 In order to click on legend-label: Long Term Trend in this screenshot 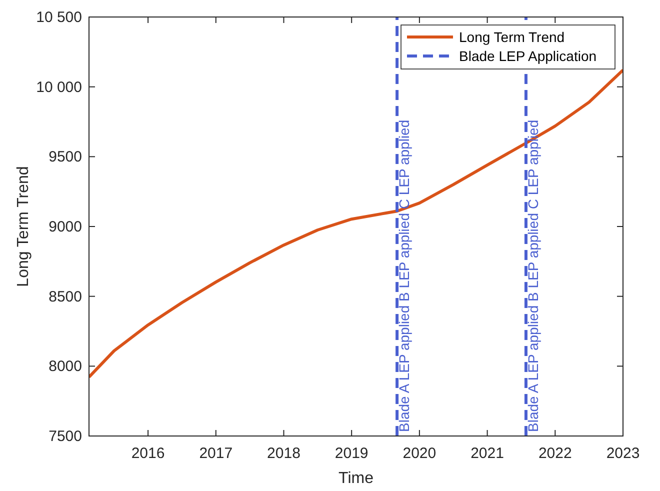, I will do `click(512, 37)`.